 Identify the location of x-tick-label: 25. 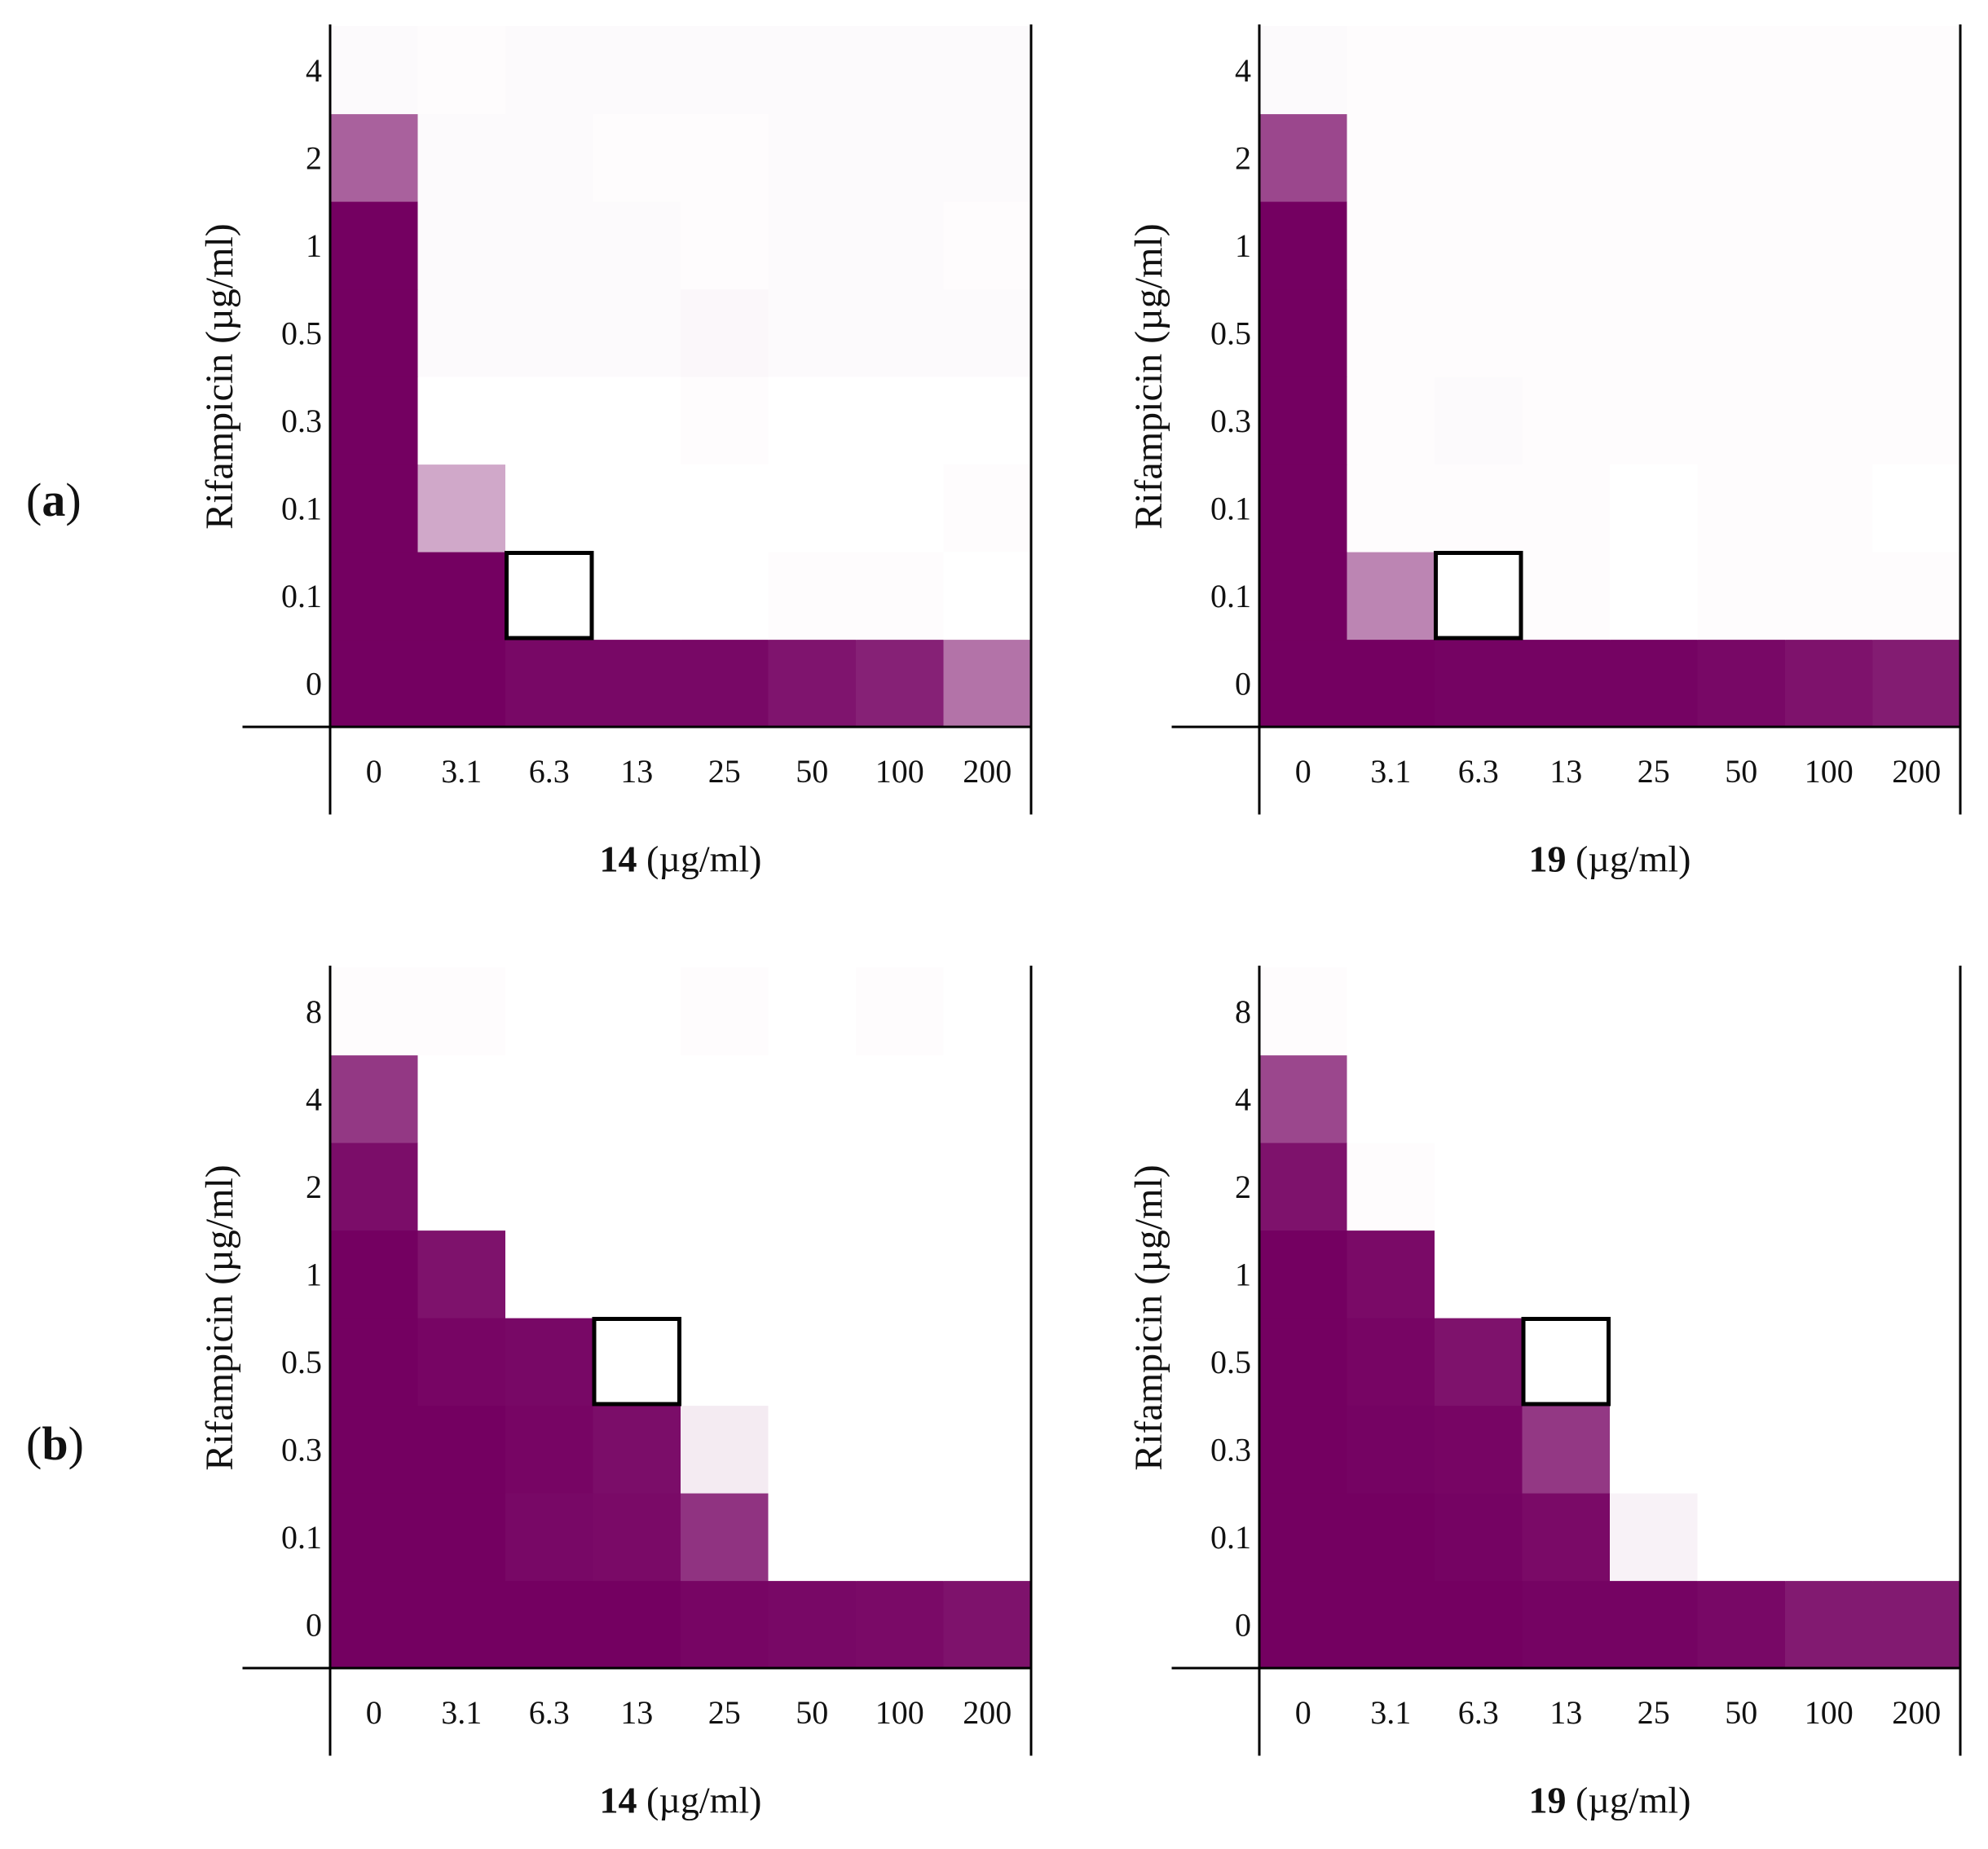
(1654, 1713).